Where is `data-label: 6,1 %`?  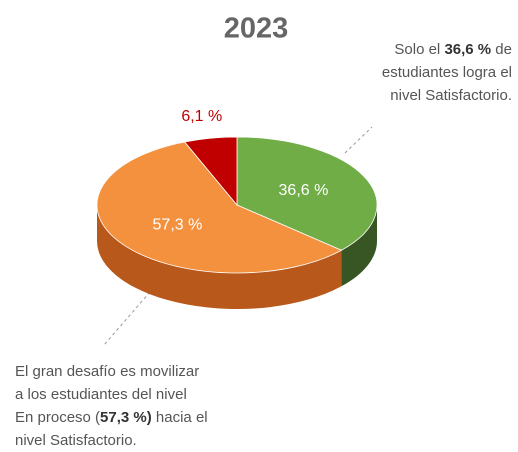
data-label: 6,1 % is located at coordinates (201, 116).